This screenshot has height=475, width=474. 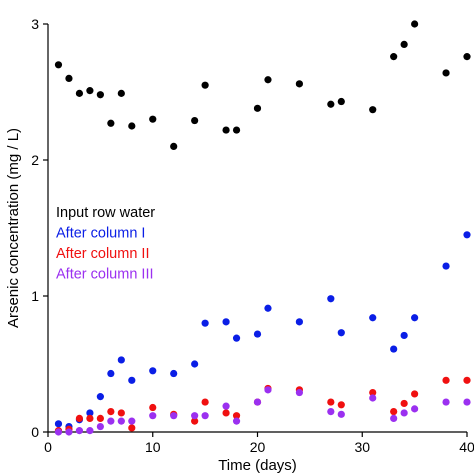 I want to click on y-tick-label: 2, so click(x=35, y=160).